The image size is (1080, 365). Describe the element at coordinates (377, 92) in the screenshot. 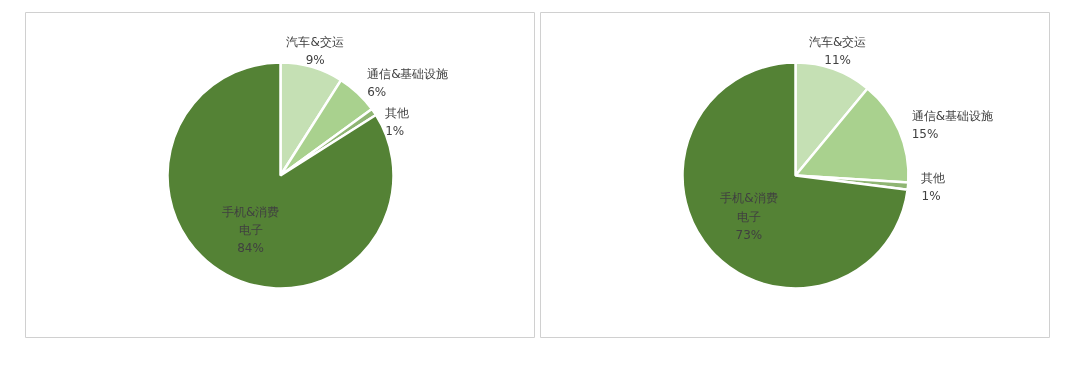

I see `data-label: 6%` at that location.